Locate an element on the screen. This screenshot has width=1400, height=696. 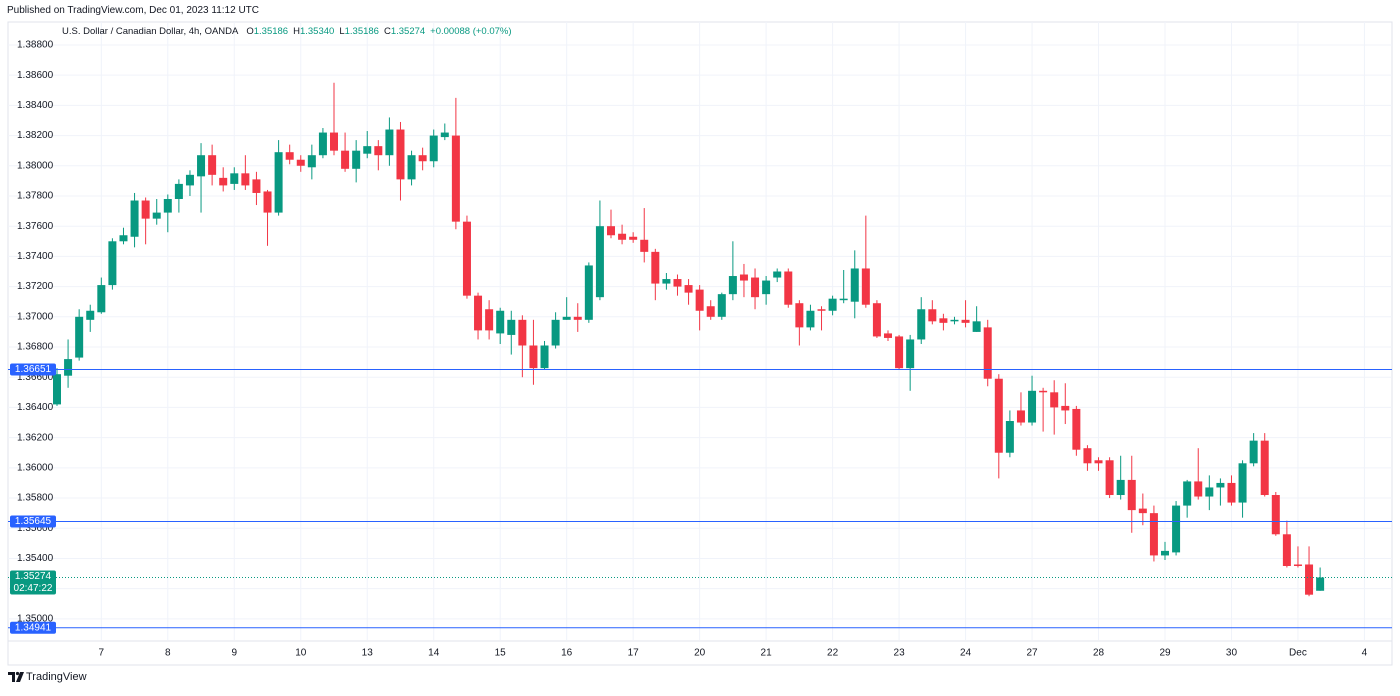
y-tick-label: 1.36800 is located at coordinates (35, 347).